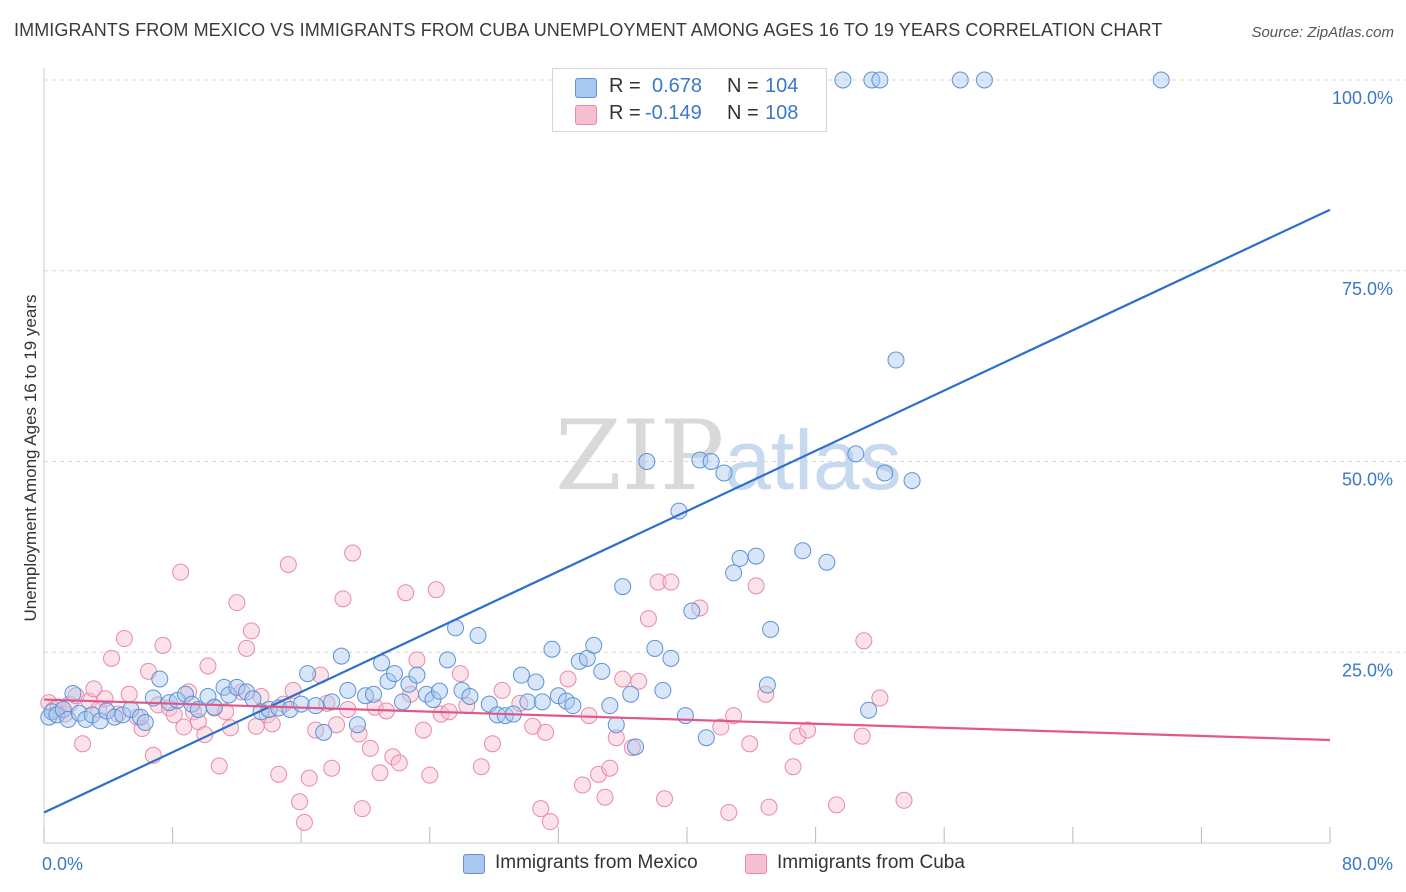  What do you see at coordinates (782, 113) in the screenshot?
I see `n-value: 108` at bounding box center [782, 113].